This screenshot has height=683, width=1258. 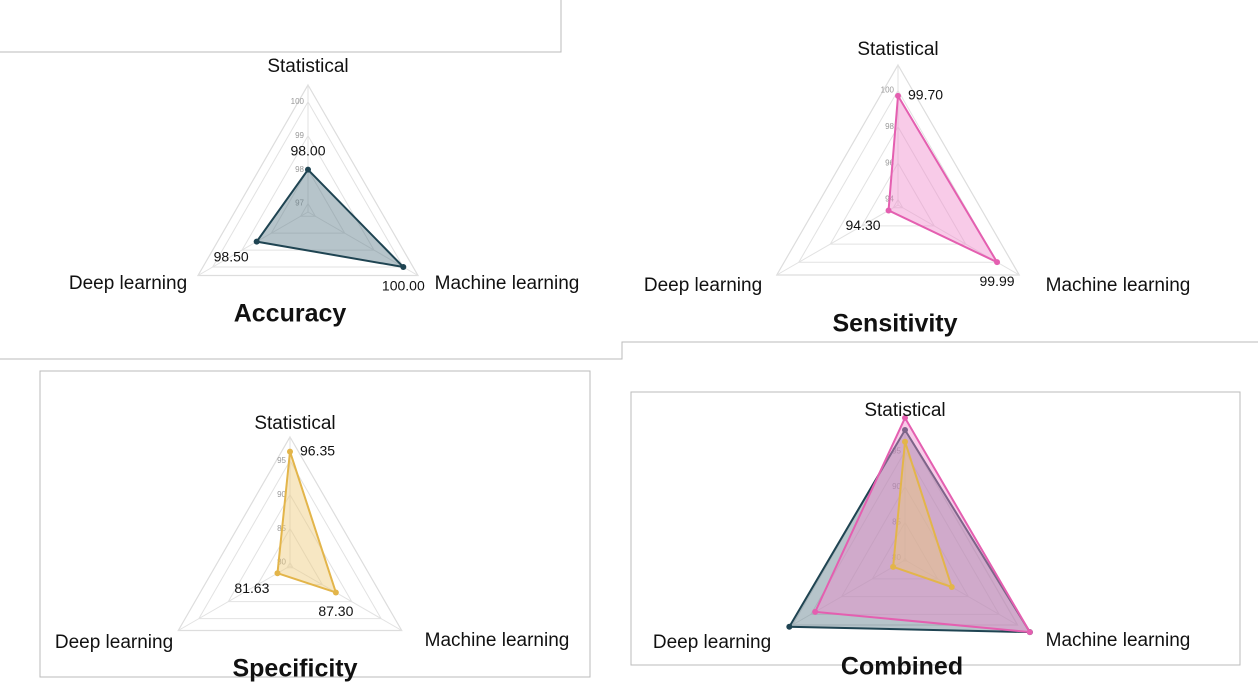 I want to click on chart-title: Sensitivity, so click(x=894, y=324).